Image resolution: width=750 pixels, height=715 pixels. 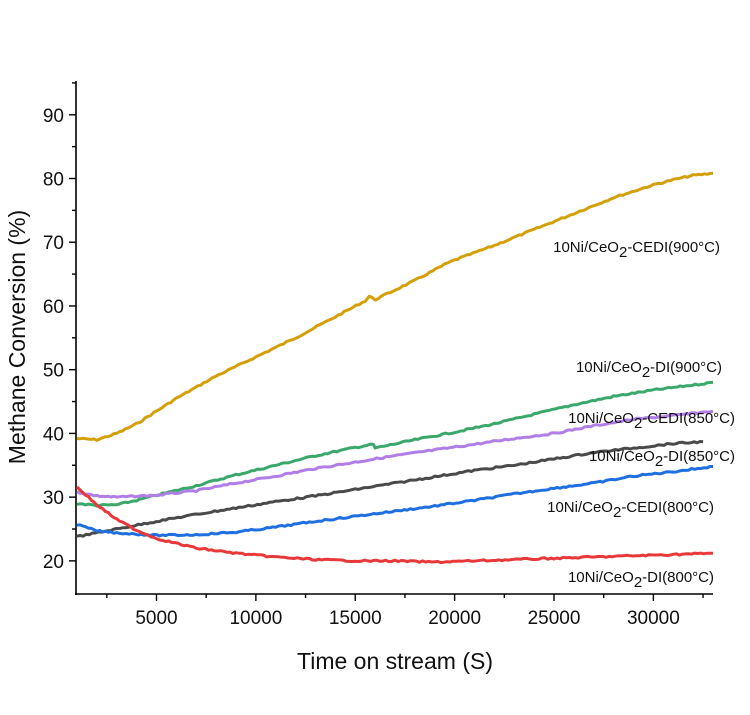 What do you see at coordinates (454, 618) in the screenshot?
I see `x-tick-label: 20000` at bounding box center [454, 618].